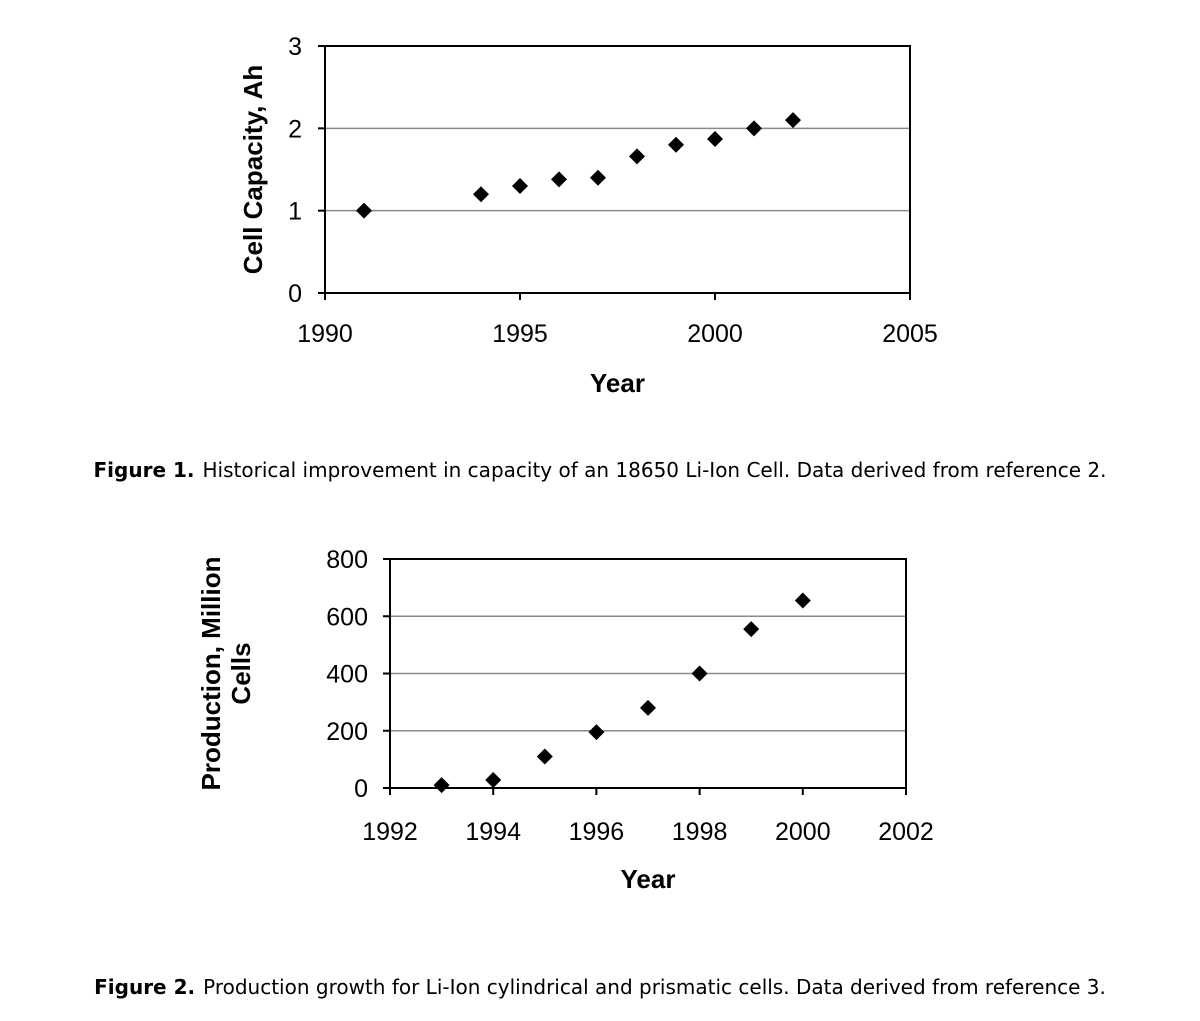 Image resolution: width=1200 pixels, height=1021 pixels. What do you see at coordinates (700, 832) in the screenshot?
I see `x-tick-label: 1998` at bounding box center [700, 832].